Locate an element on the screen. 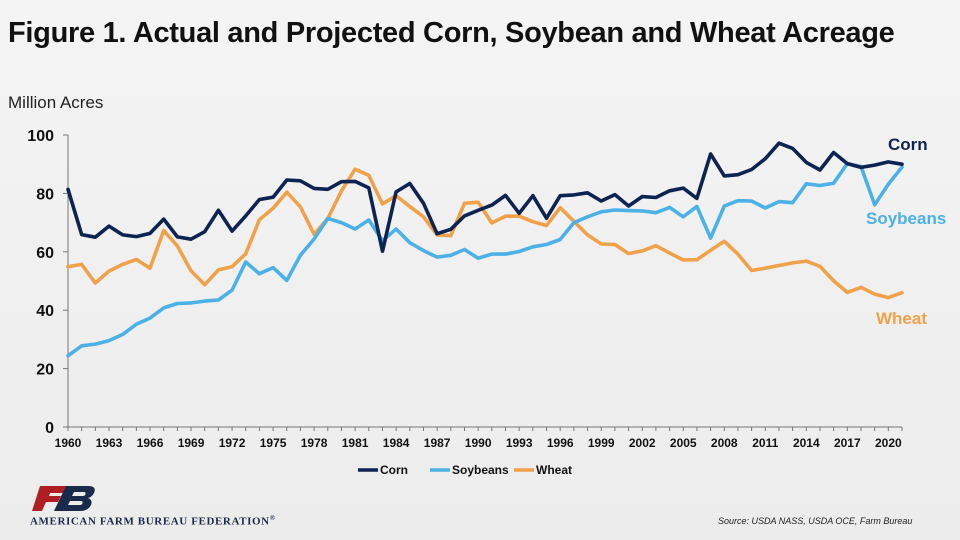 This screenshot has height=540, width=960. legend-label-soybeans: Soybeans is located at coordinates (480, 470).